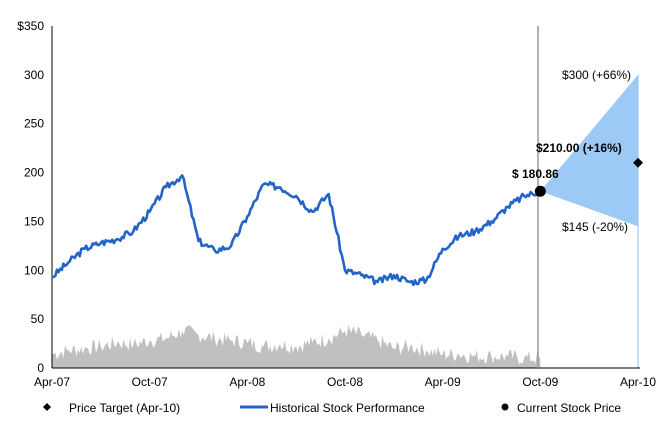 The image size is (670, 436). I want to click on target-range-wedge, so click(589, 150).